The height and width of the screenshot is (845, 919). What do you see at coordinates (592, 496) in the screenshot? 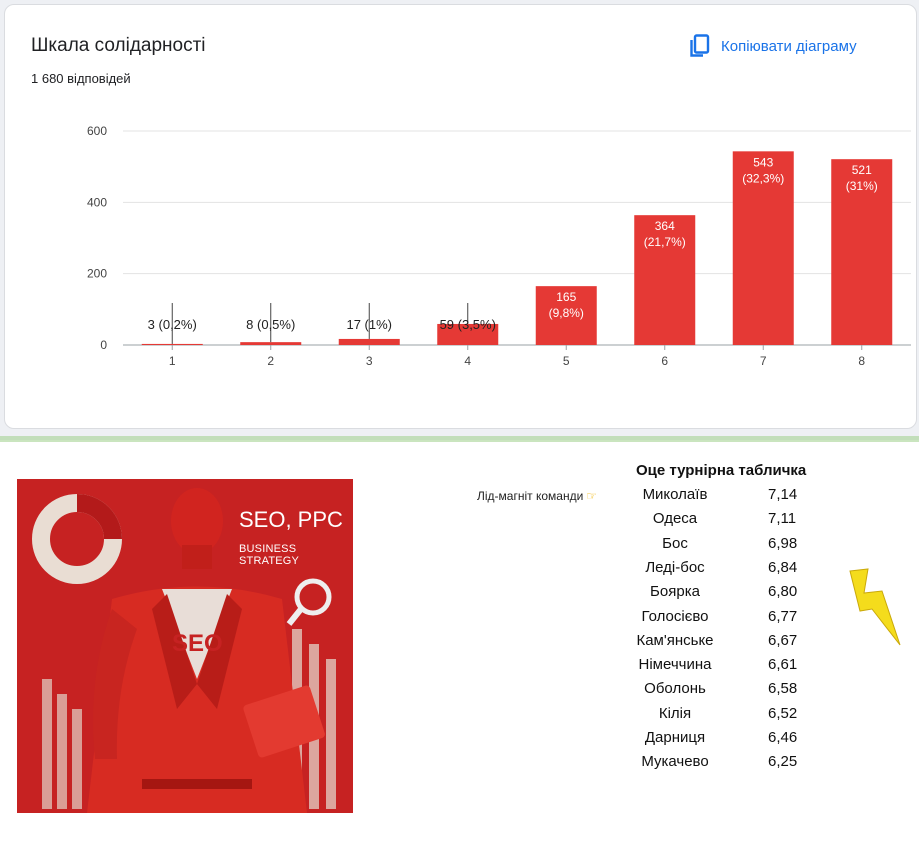
I see `pointing-hand-icon: ☞` at bounding box center [592, 496].